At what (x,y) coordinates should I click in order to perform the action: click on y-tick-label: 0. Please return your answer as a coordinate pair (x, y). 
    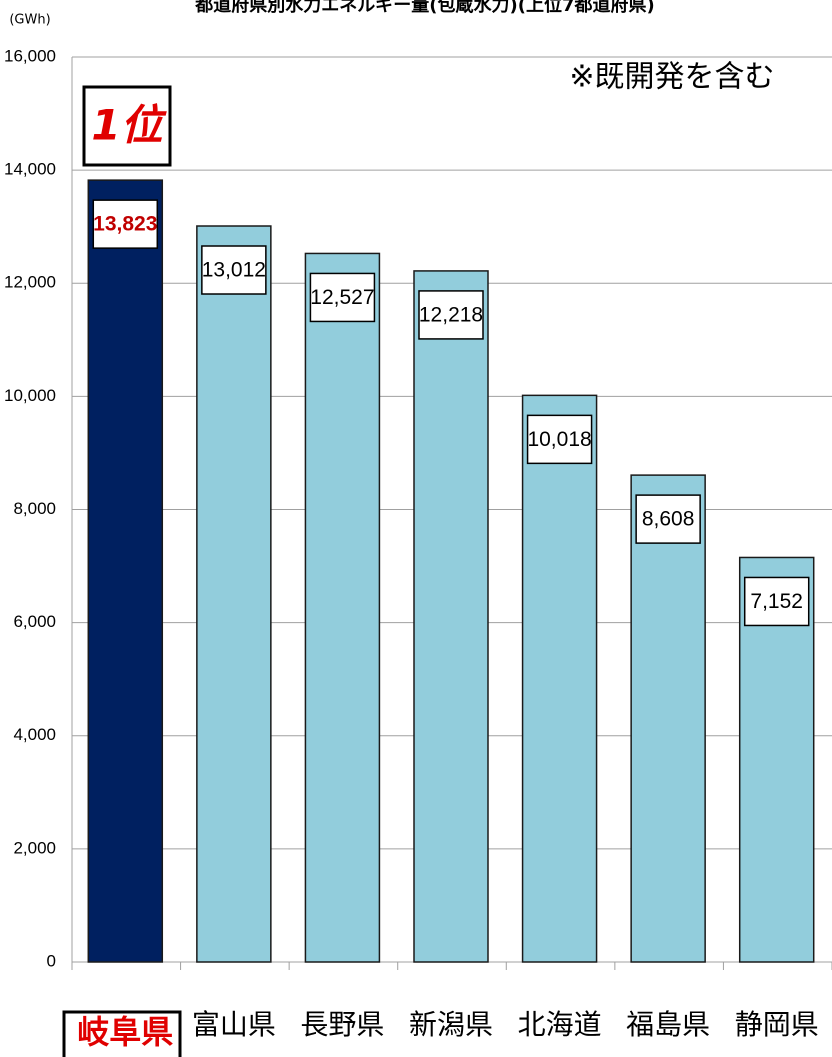
    Looking at the image, I should click on (51, 960).